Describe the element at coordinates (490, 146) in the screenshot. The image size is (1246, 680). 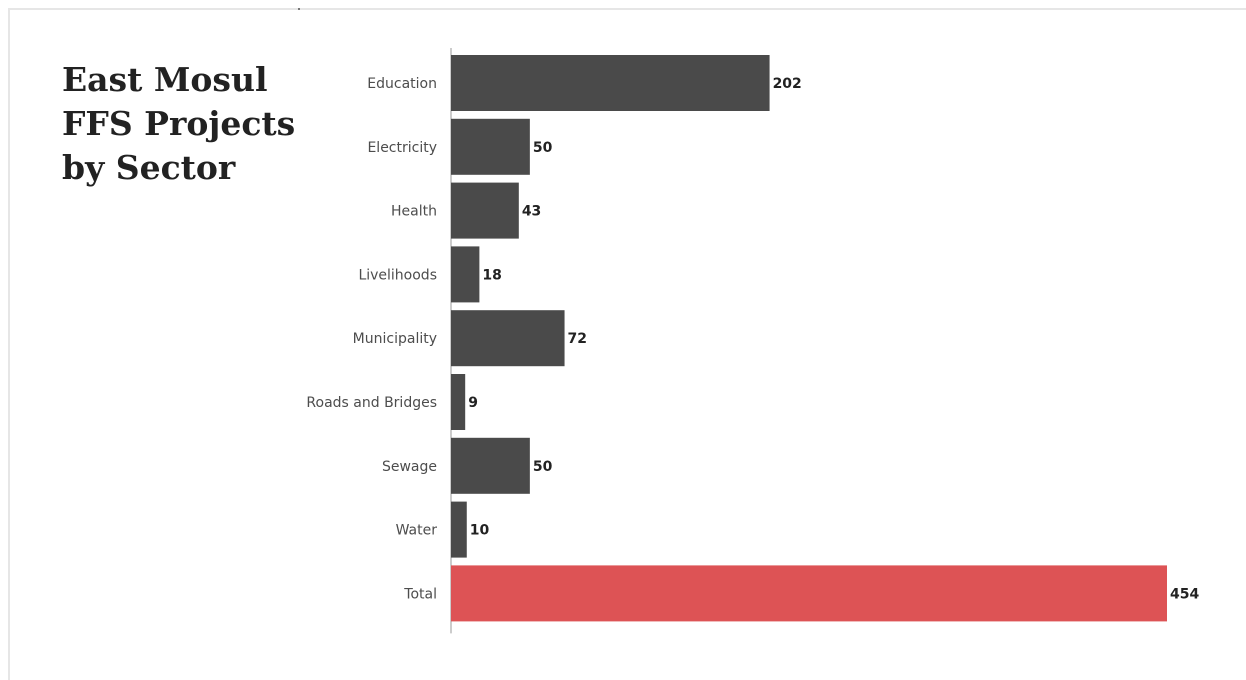
I see `bar-electricity` at that location.